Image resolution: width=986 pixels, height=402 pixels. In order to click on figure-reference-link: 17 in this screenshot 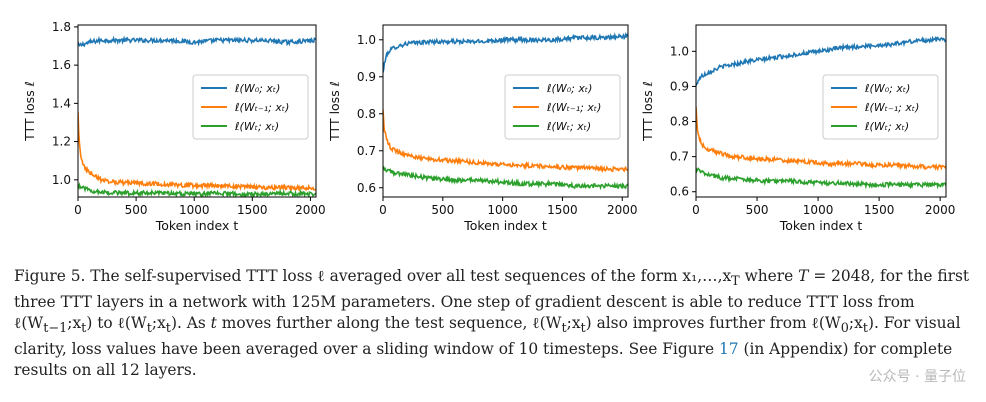, I will do `click(728, 349)`.